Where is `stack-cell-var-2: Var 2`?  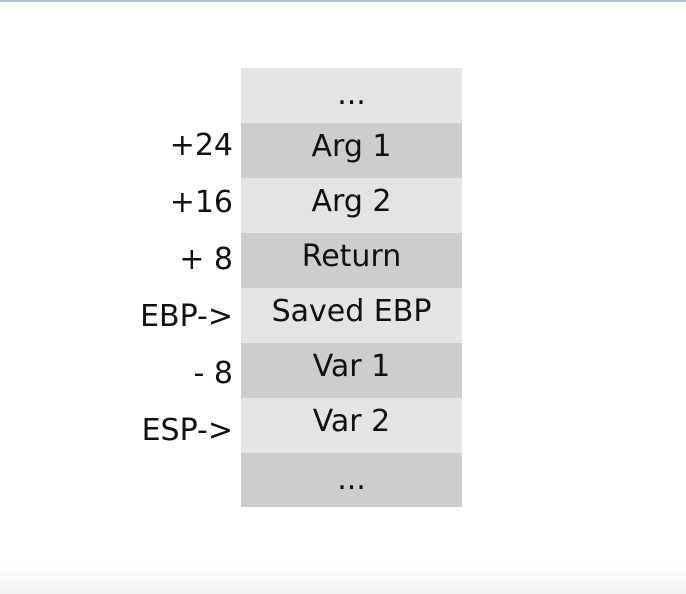 stack-cell-var-2: Var 2 is located at coordinates (351, 425).